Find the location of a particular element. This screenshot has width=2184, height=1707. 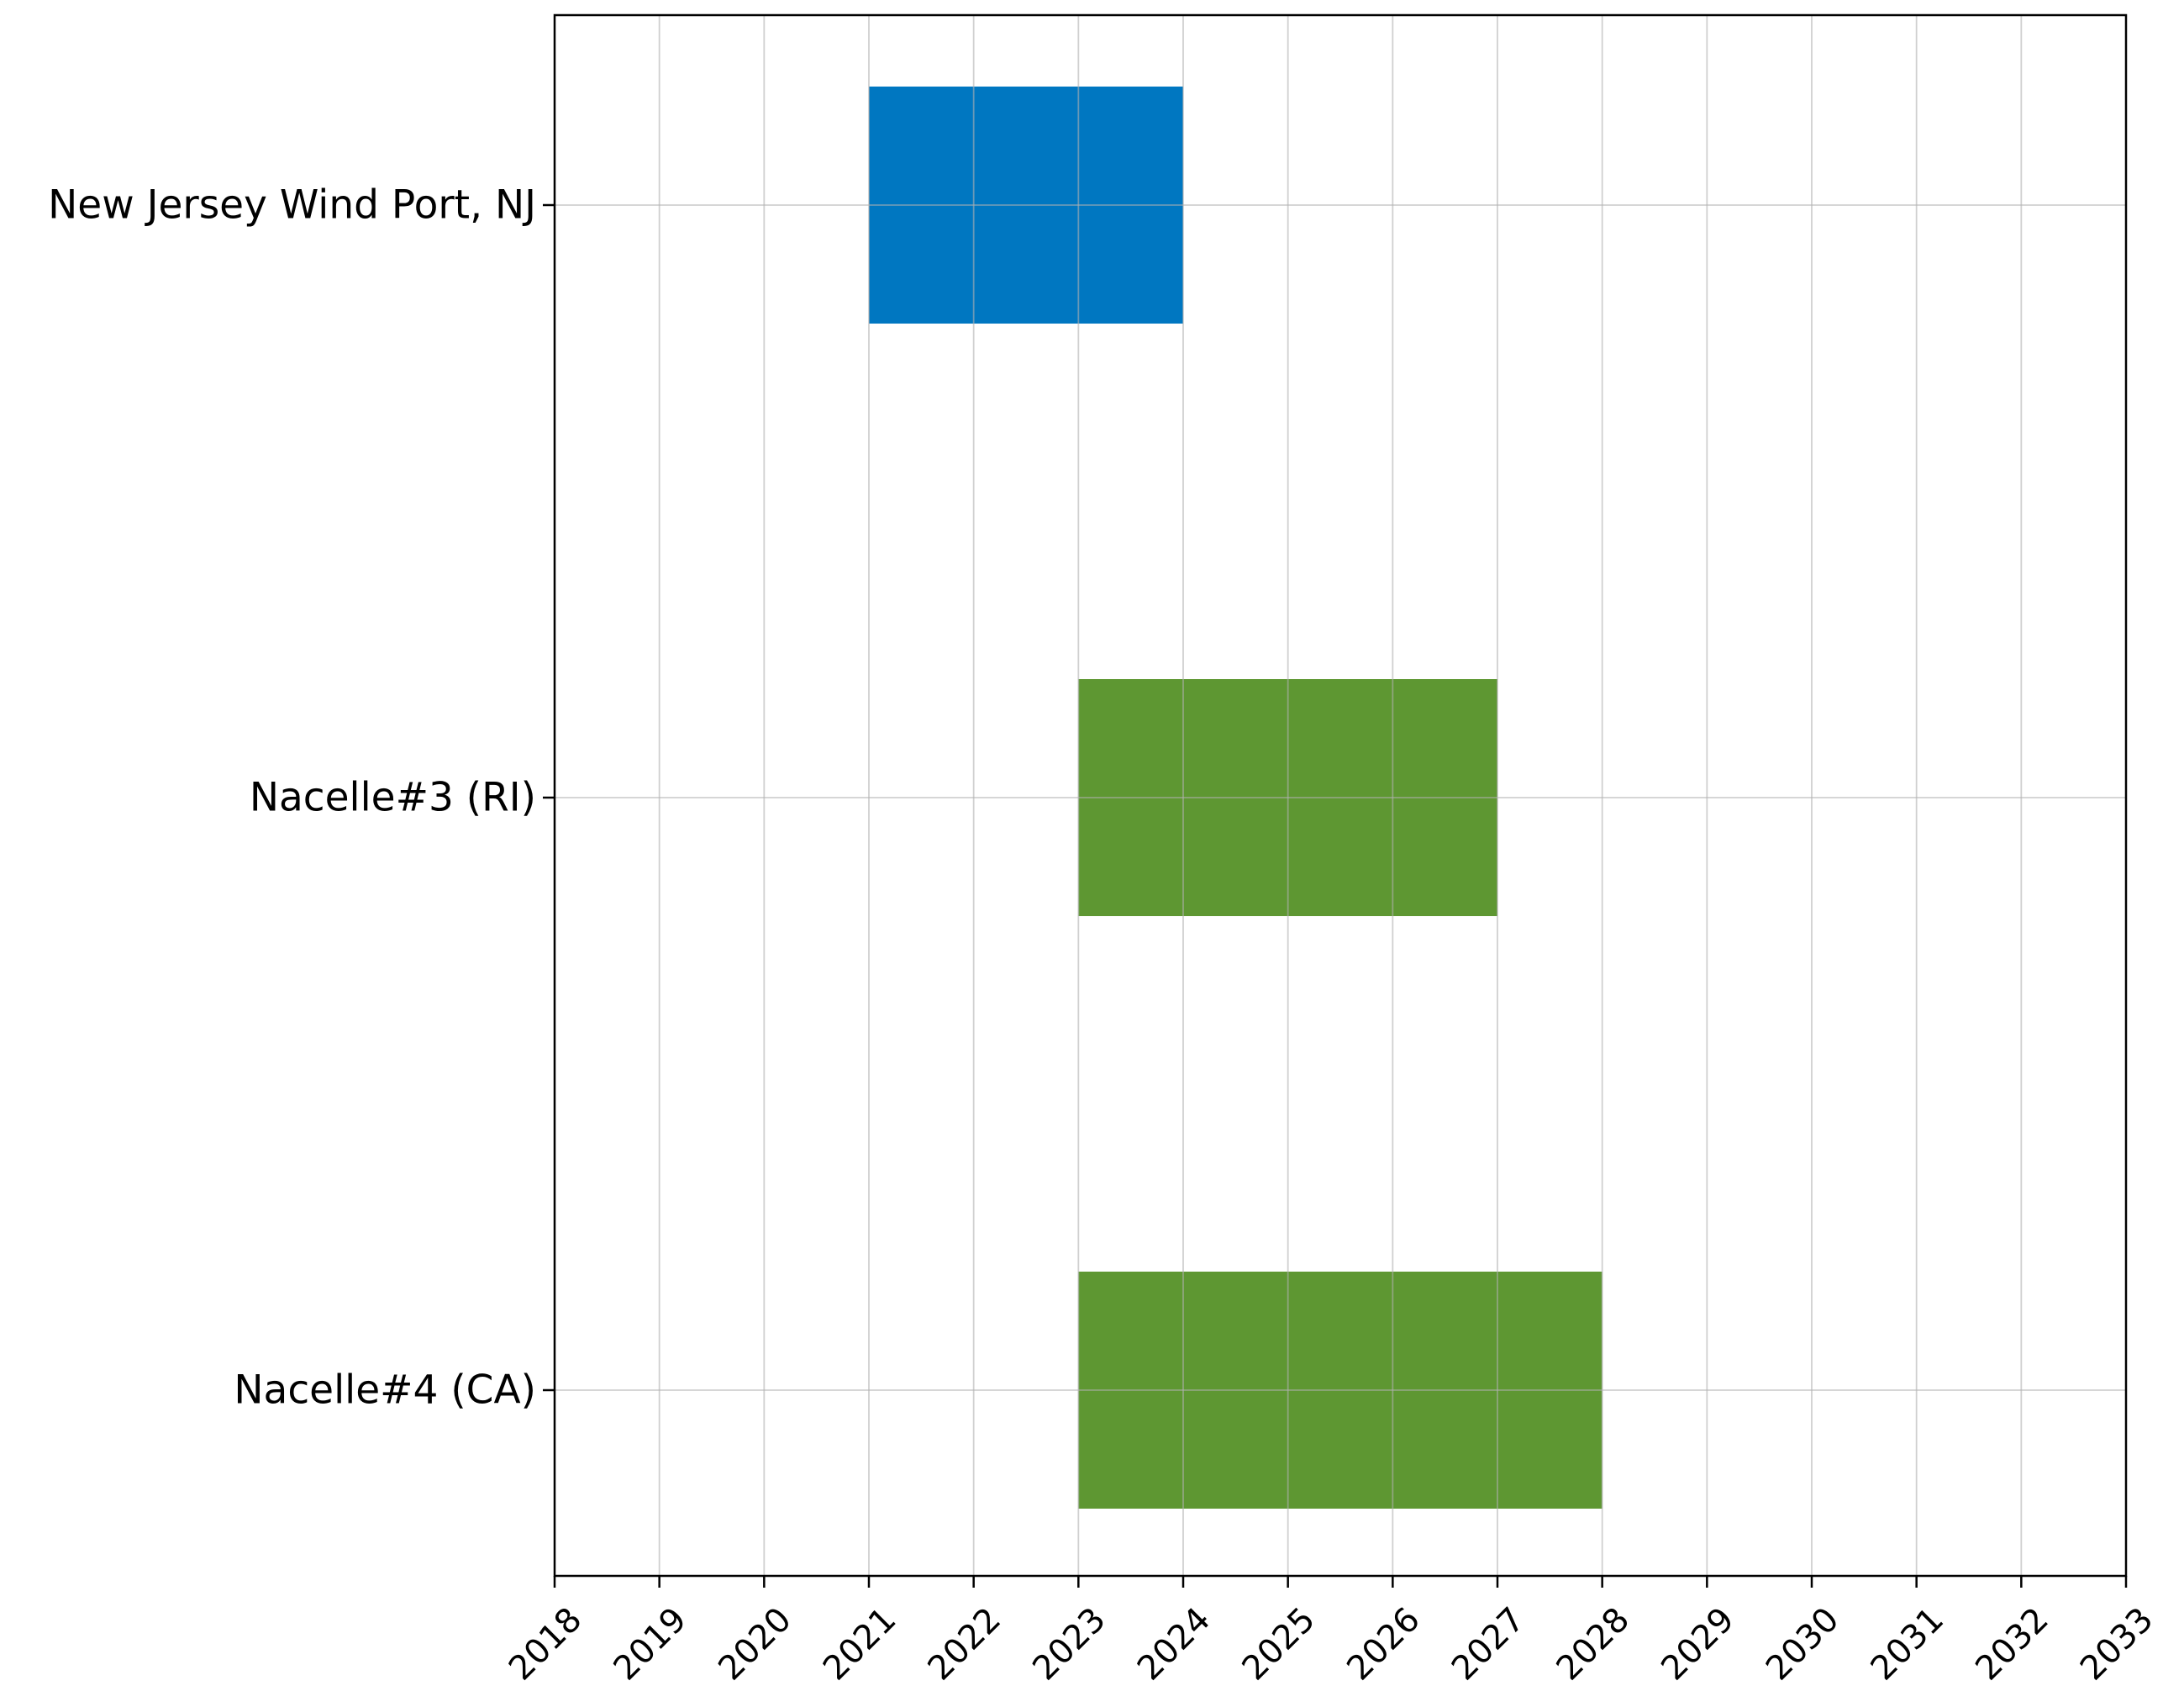

y-category-label: New Jersey Wind Port, NJ is located at coordinates (292, 205).